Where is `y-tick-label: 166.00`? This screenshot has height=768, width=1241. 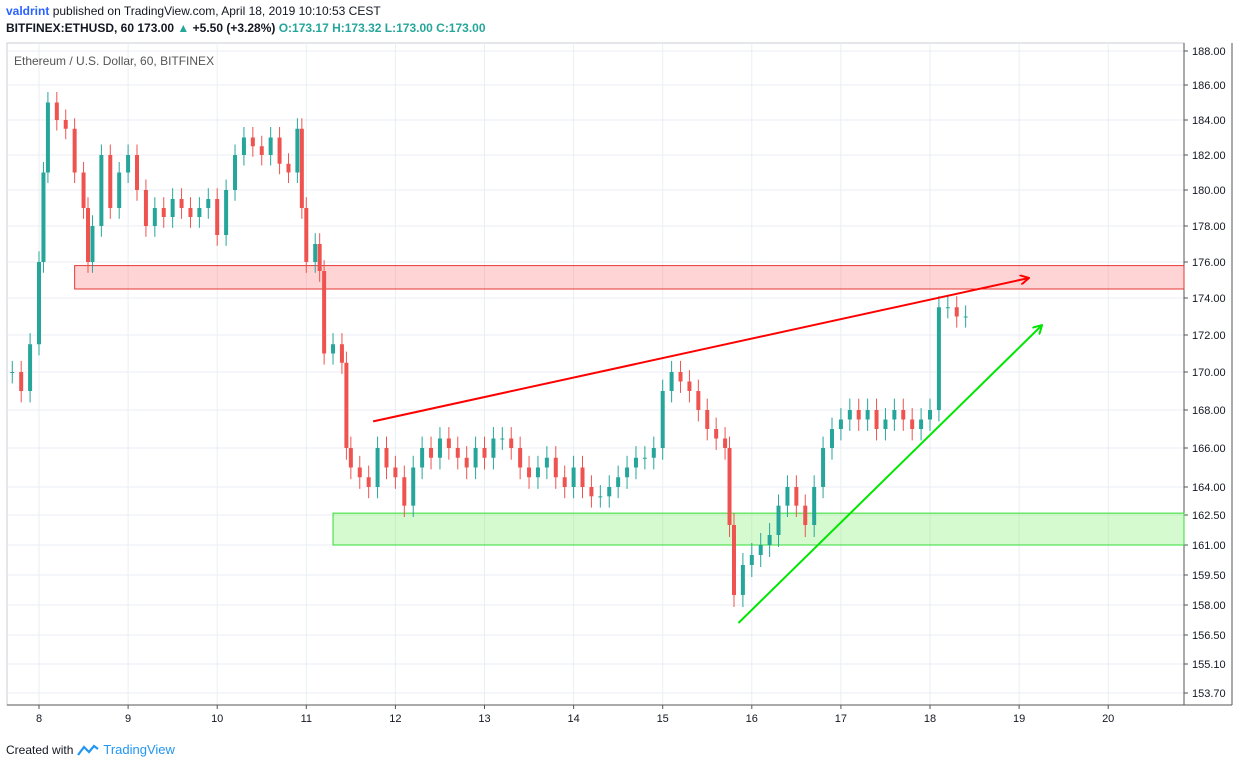 y-tick-label: 166.00 is located at coordinates (1209, 449).